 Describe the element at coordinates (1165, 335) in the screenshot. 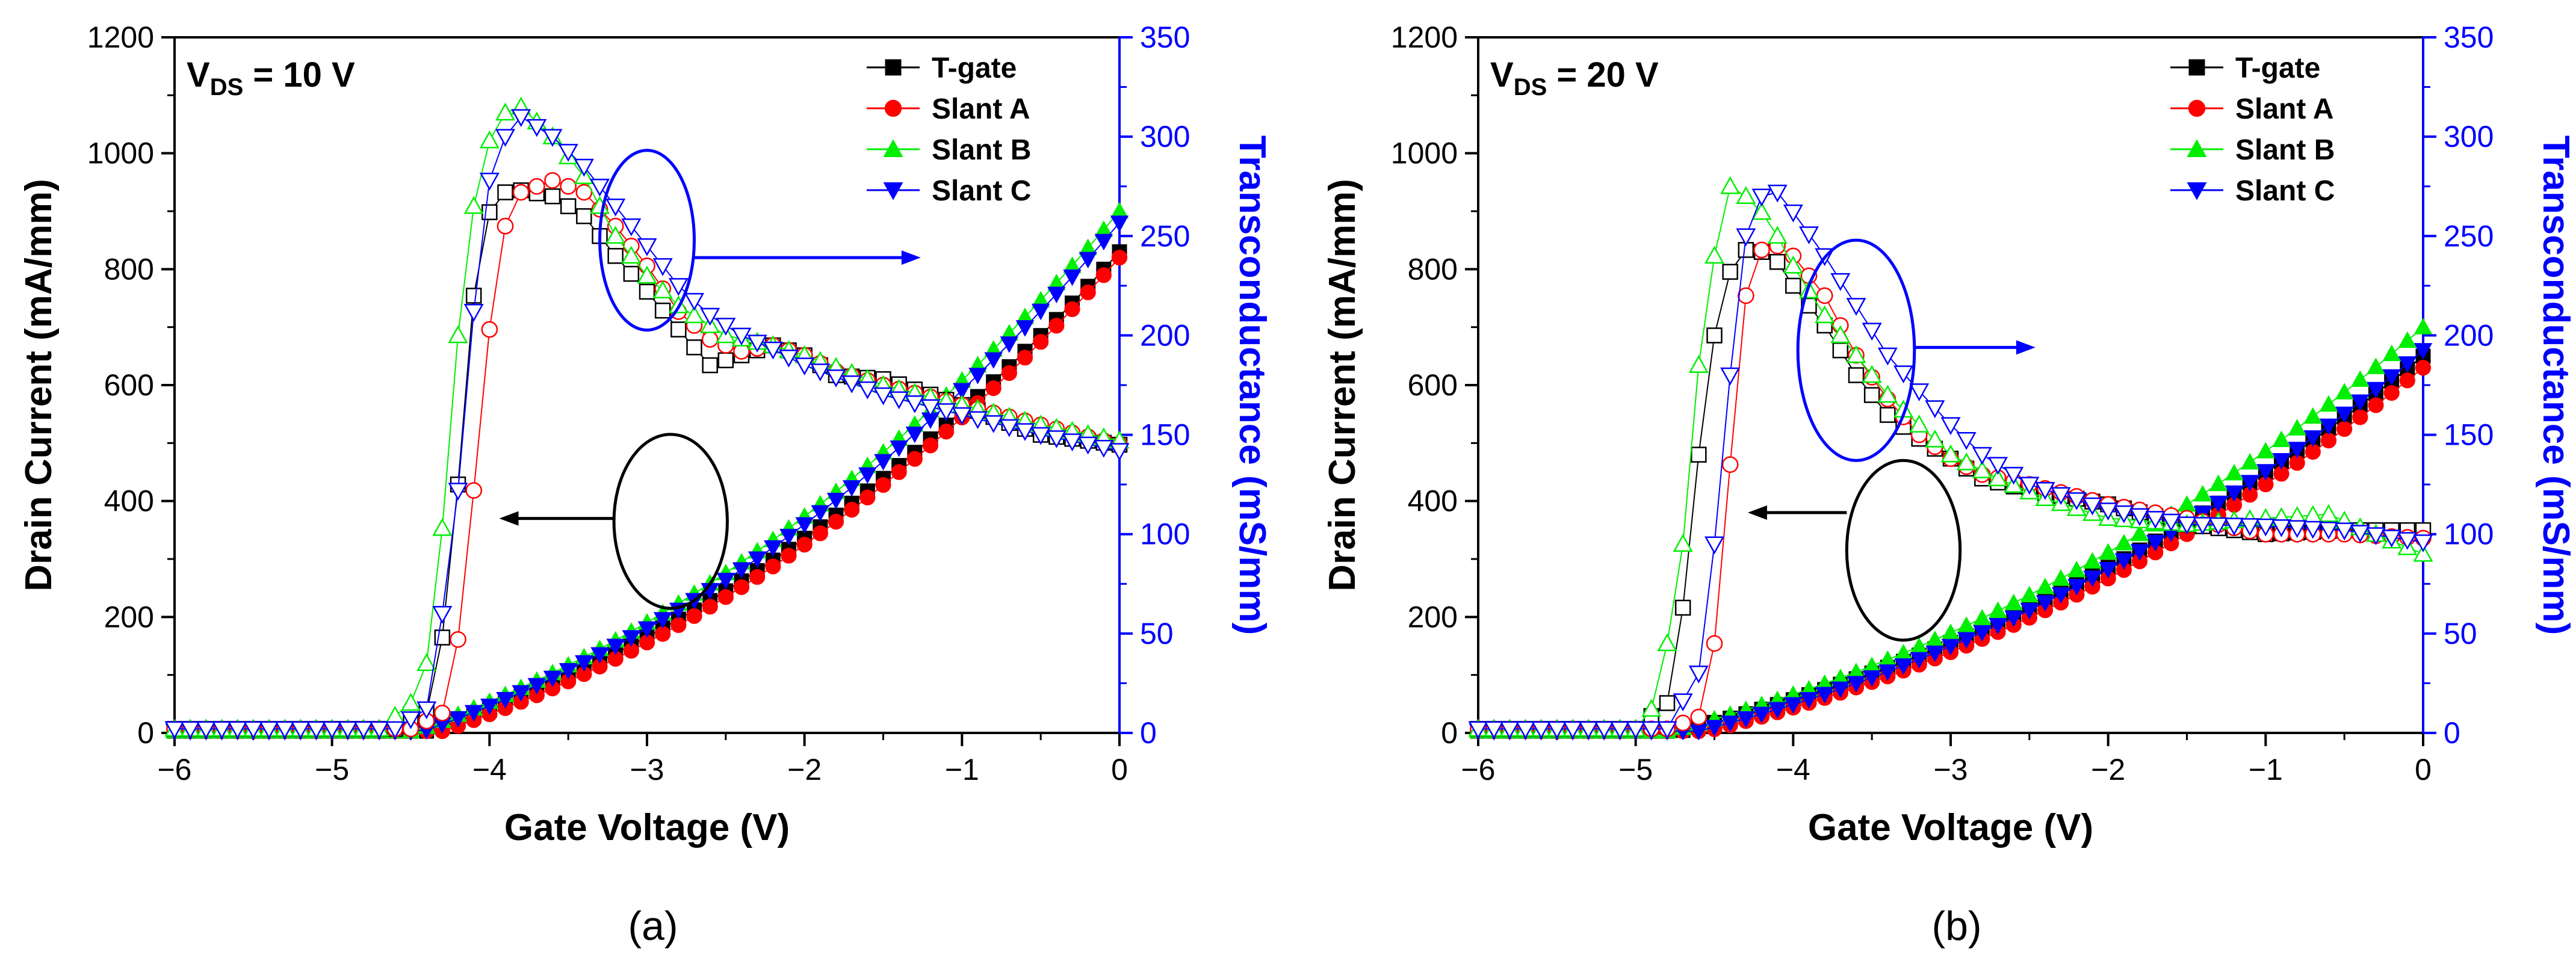

I see `y2-tick-label: 200` at that location.